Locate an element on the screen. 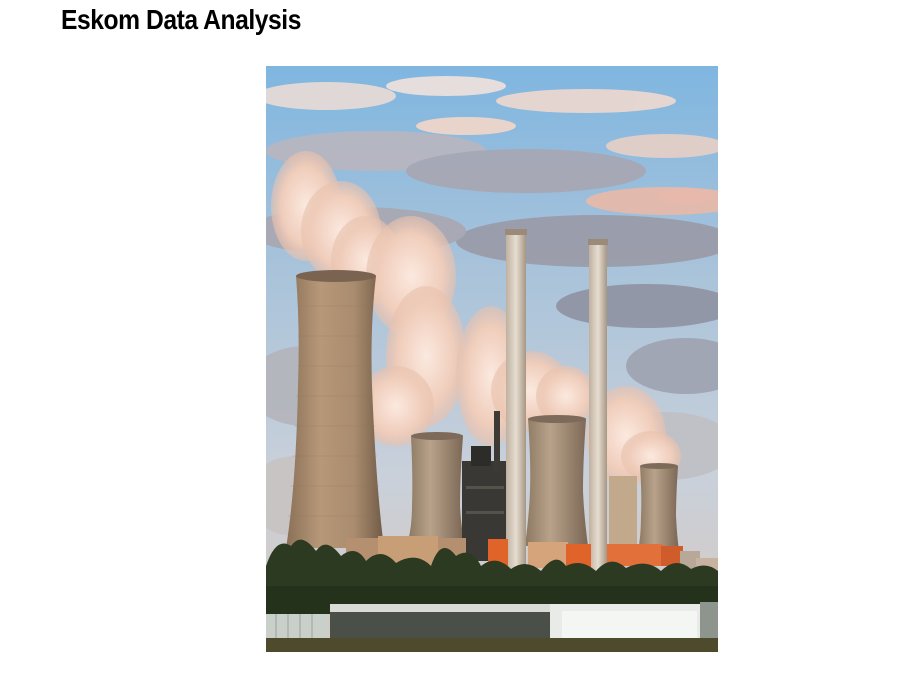  cooling-tower-center is located at coordinates (556, 480).